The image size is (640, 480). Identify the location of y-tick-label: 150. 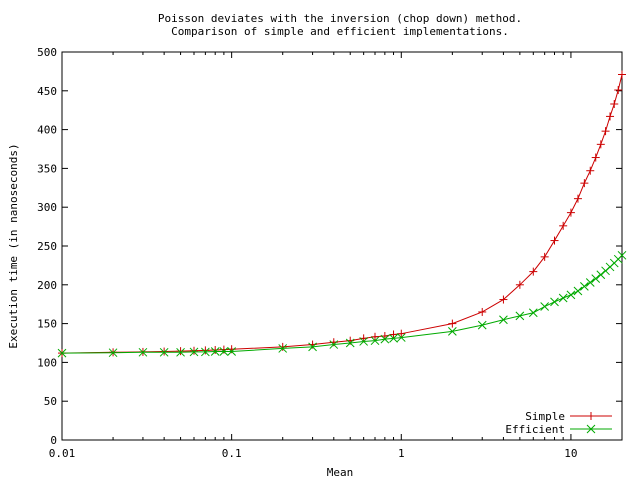
(47, 324).